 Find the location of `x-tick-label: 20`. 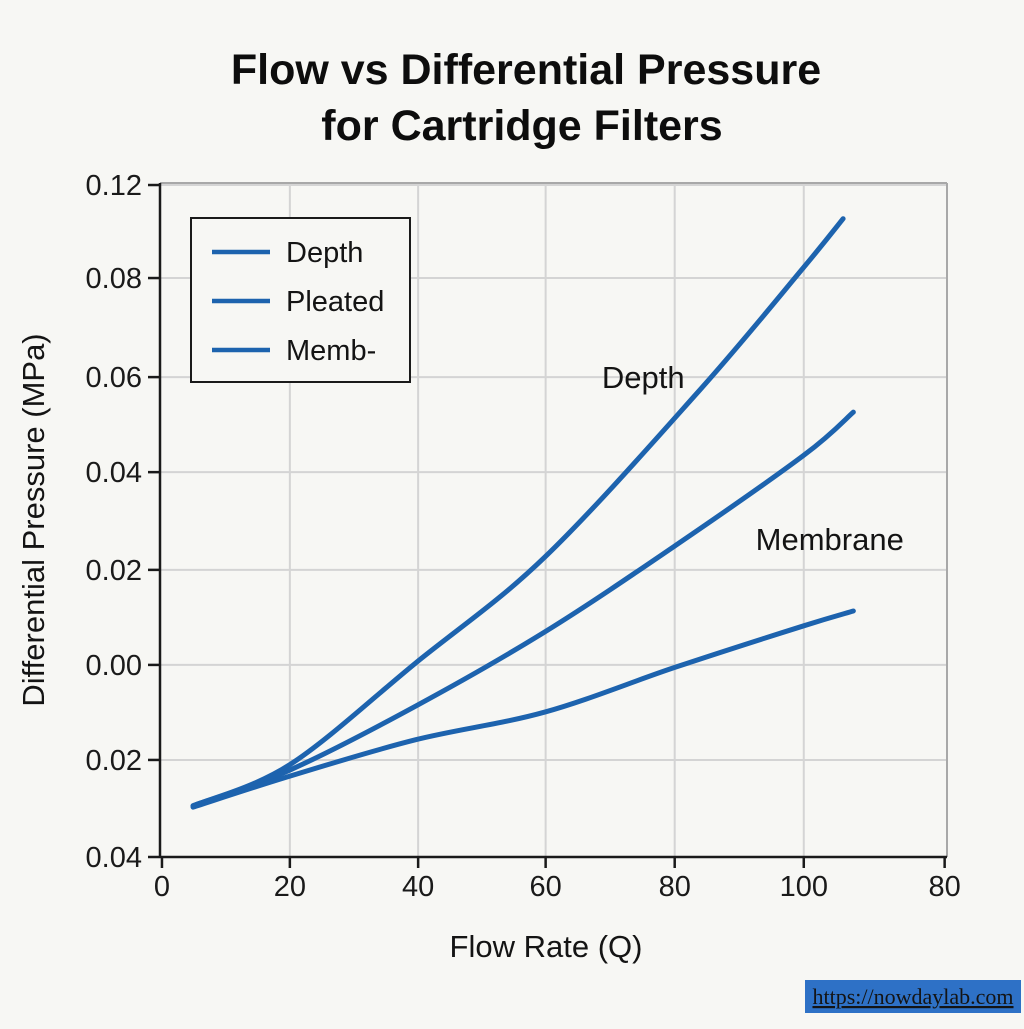

x-tick-label: 20 is located at coordinates (290, 887).